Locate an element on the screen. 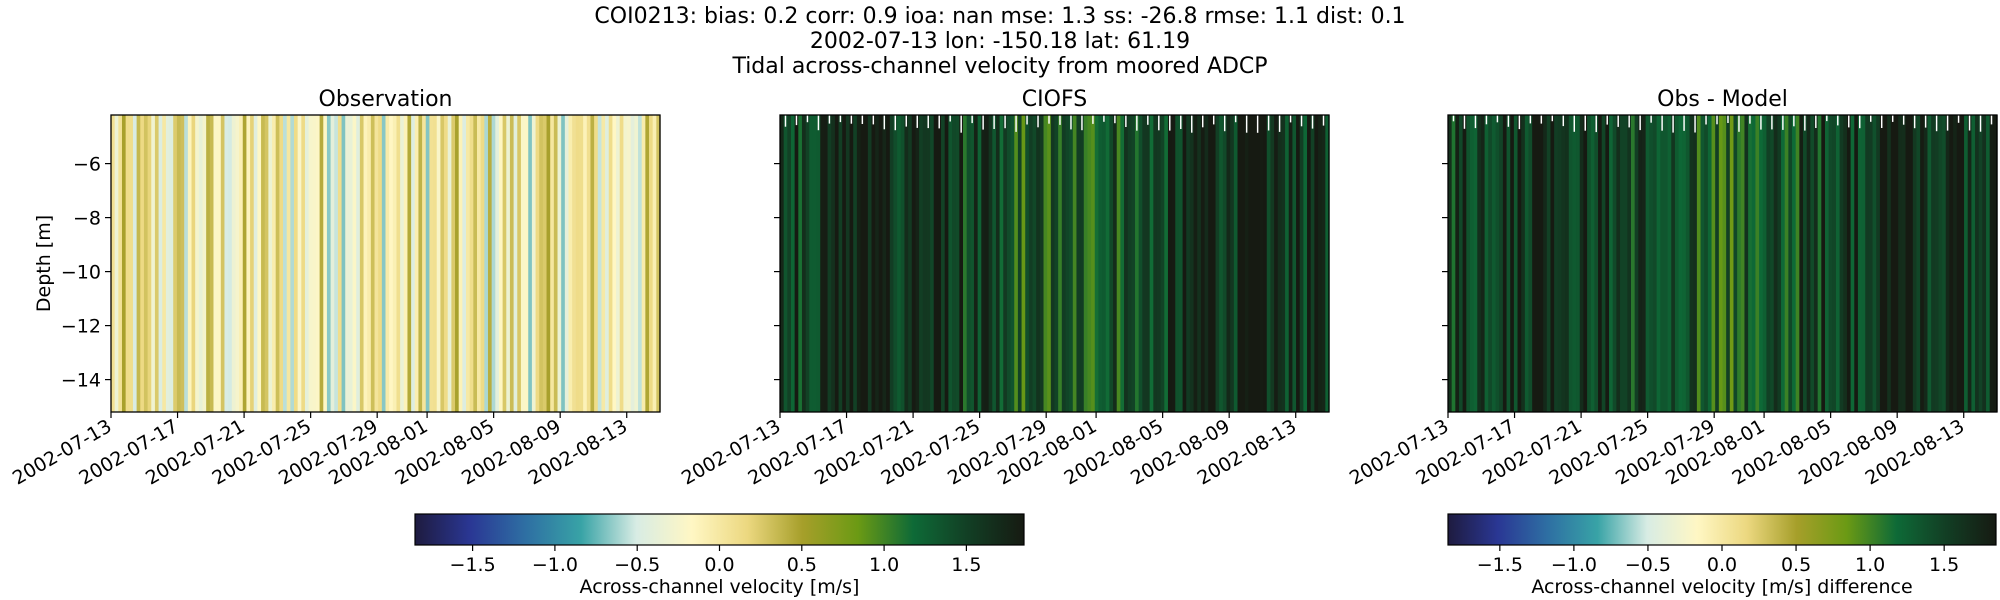 The image size is (2000, 600). figure-title-location: 2002-07-13 lon: -150.18 lat: 61.19 is located at coordinates (1000, 41).